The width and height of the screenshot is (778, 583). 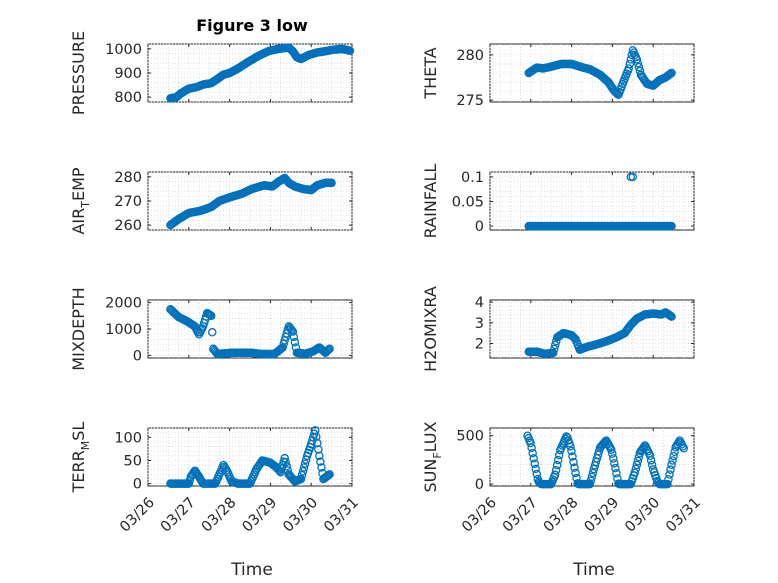 I want to click on markers-theta, so click(x=600, y=73).